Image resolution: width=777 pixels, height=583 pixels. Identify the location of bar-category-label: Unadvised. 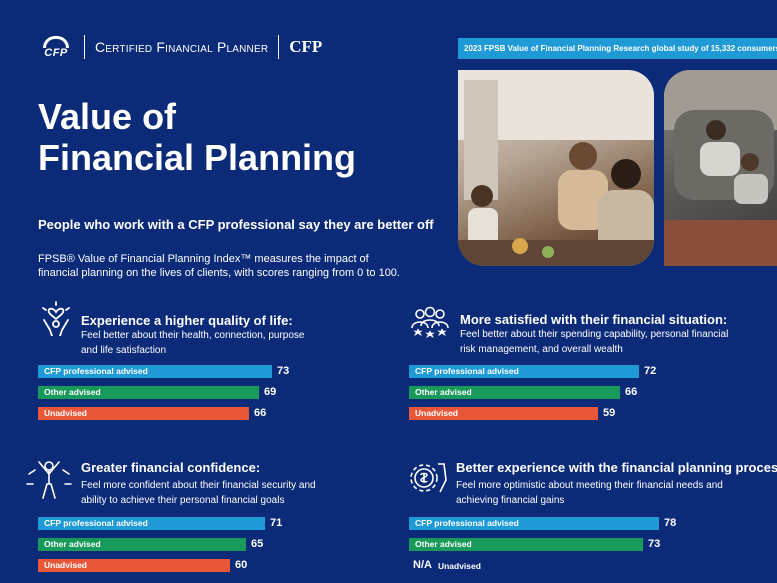
(459, 565).